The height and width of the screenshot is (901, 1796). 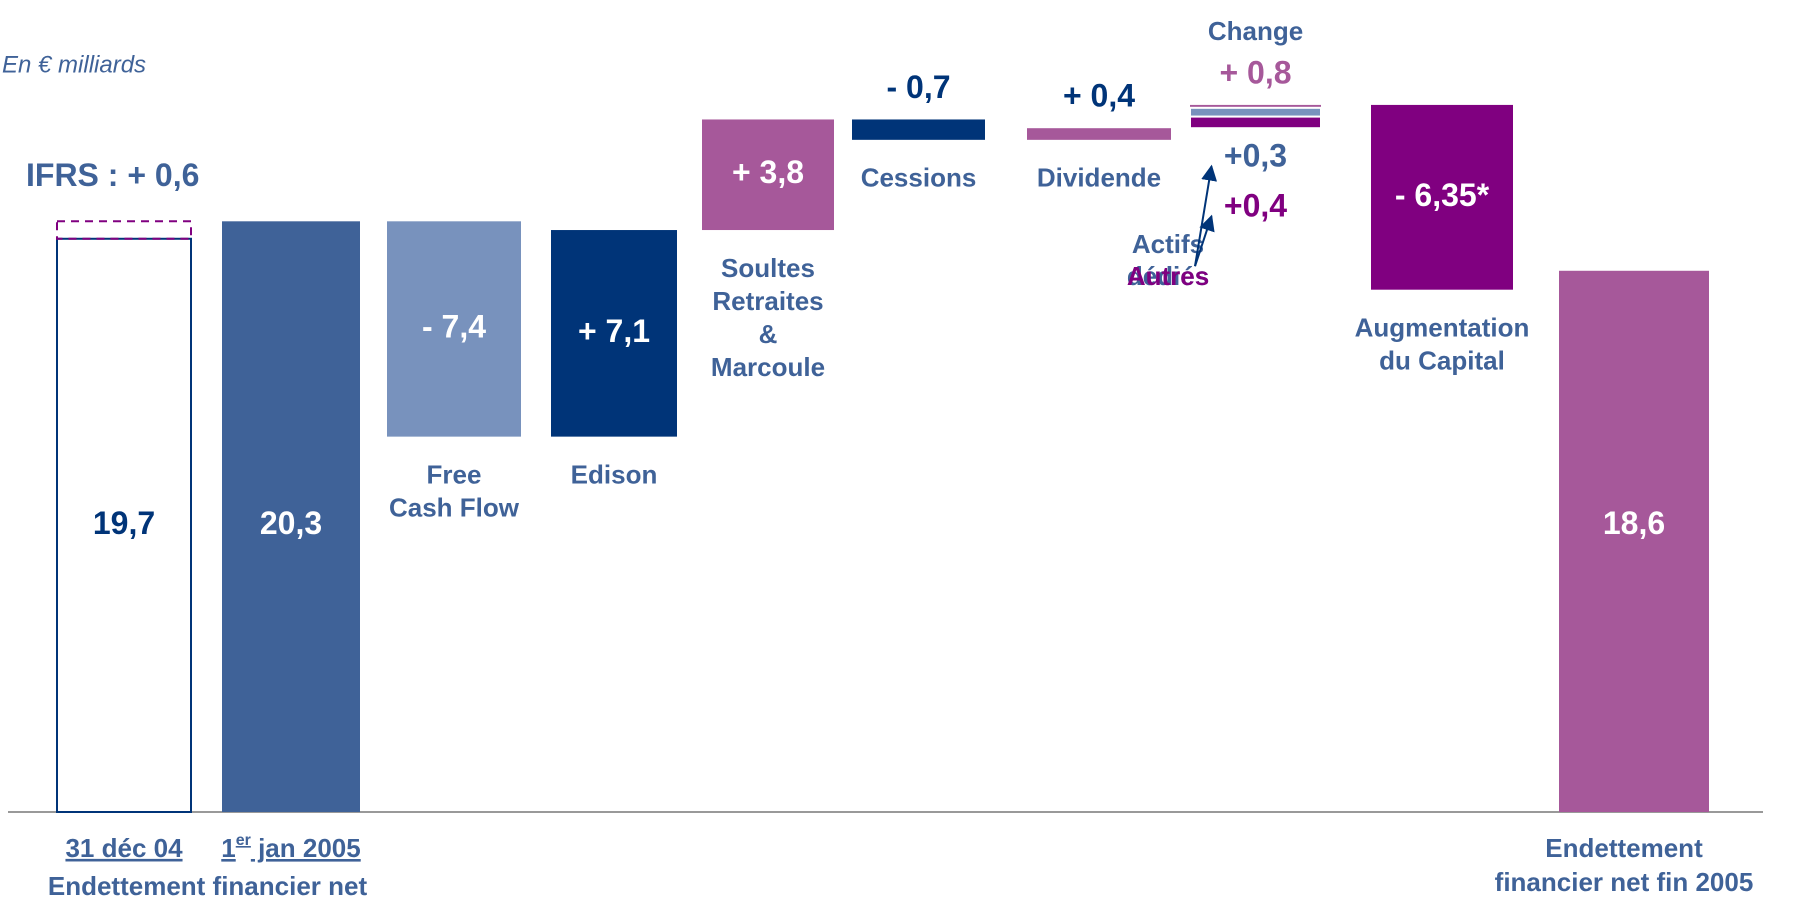 What do you see at coordinates (919, 178) in the screenshot?
I see `category-label: Cessions` at bounding box center [919, 178].